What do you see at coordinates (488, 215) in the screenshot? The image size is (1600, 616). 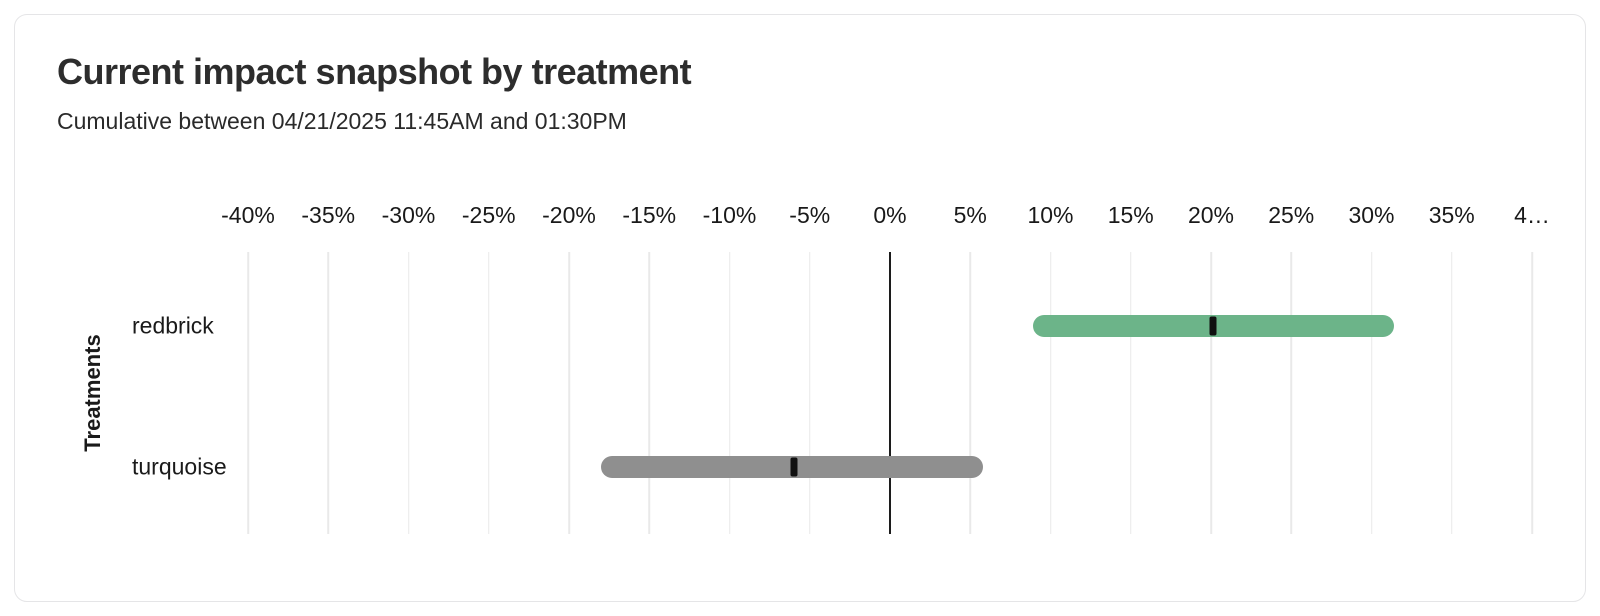 I see `x-tick-label: -25%` at bounding box center [488, 215].